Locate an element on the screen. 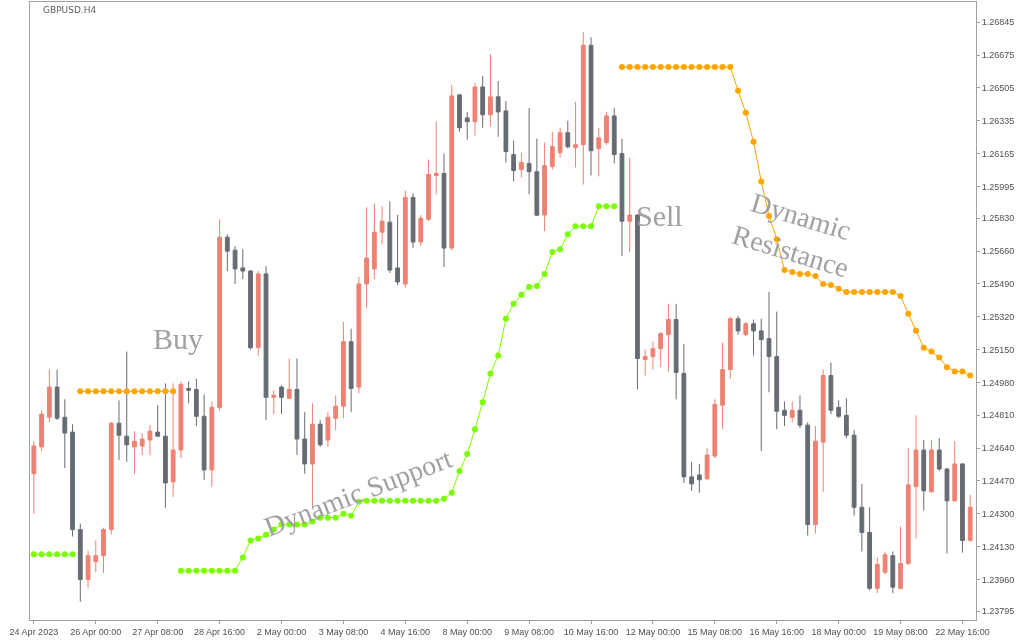 The image size is (1024, 640). y-tick-label: 1.25995 is located at coordinates (998, 186).